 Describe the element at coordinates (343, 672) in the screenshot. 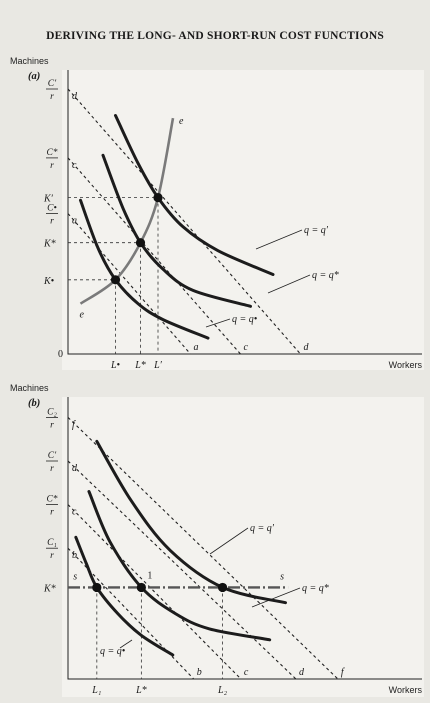

I see `isocost-label-bottom-f: f` at that location.